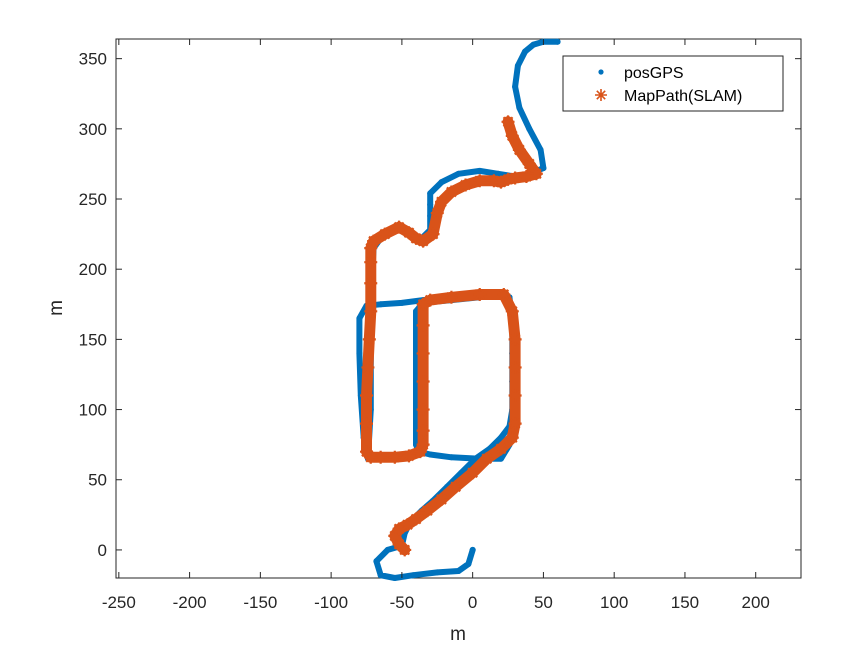 This screenshot has width=851, height=663. What do you see at coordinates (56, 308) in the screenshot?
I see `y-axis-label: m` at bounding box center [56, 308].